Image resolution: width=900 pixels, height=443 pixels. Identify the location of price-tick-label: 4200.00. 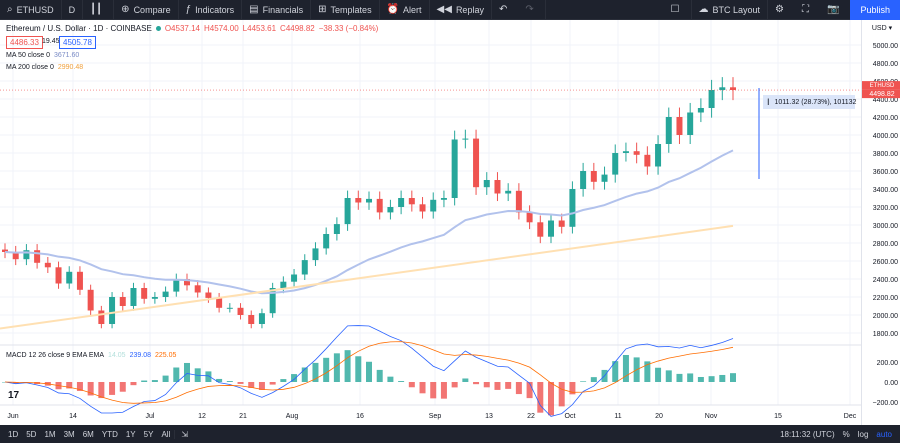
(885, 118).